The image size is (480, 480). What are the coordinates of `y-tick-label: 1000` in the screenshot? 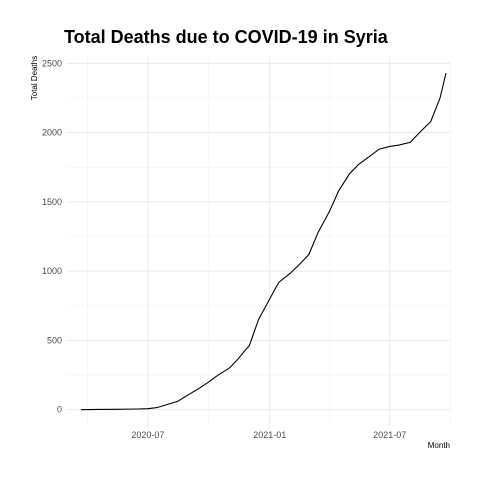 It's located at (52, 271).